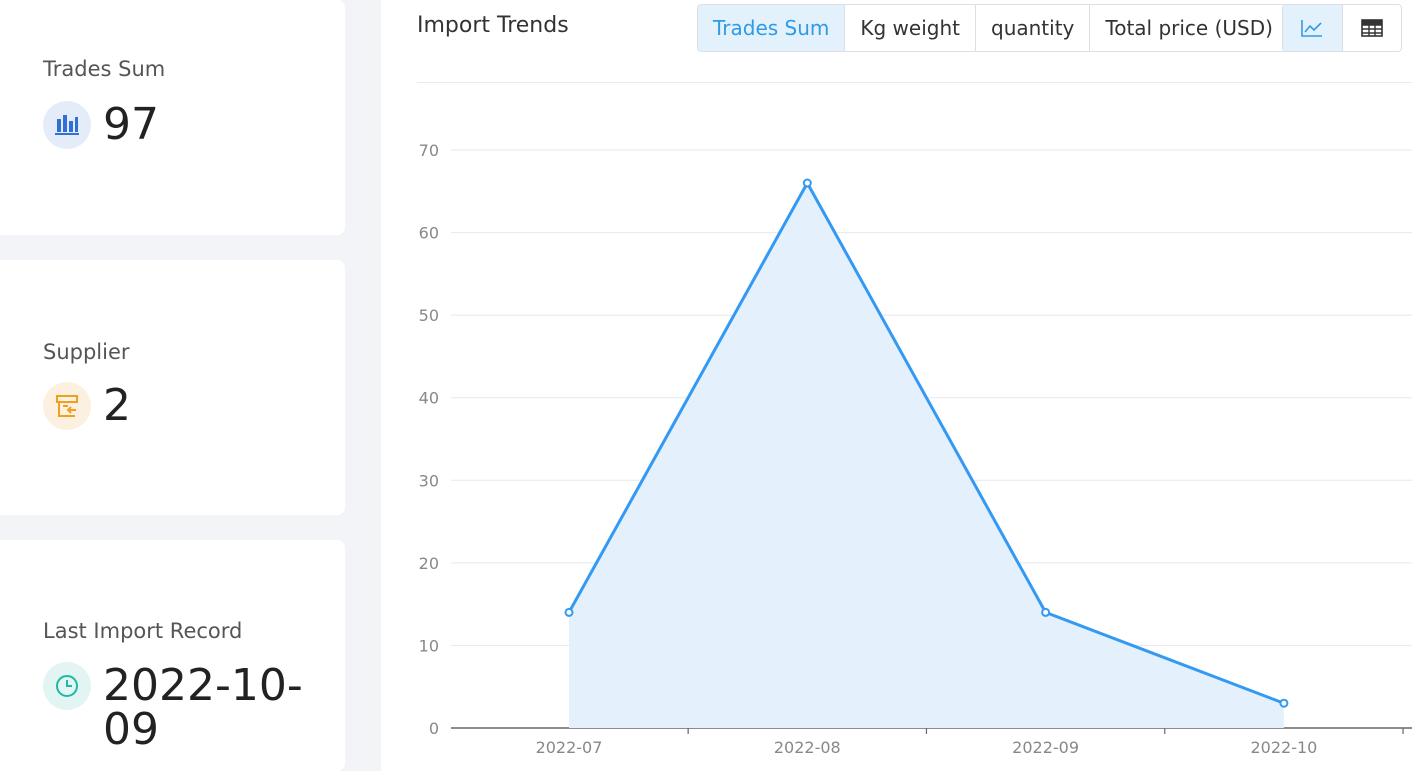 The image size is (1412, 771). I want to click on last-import-card: Last Import Record 2022-10-09, so click(172, 655).